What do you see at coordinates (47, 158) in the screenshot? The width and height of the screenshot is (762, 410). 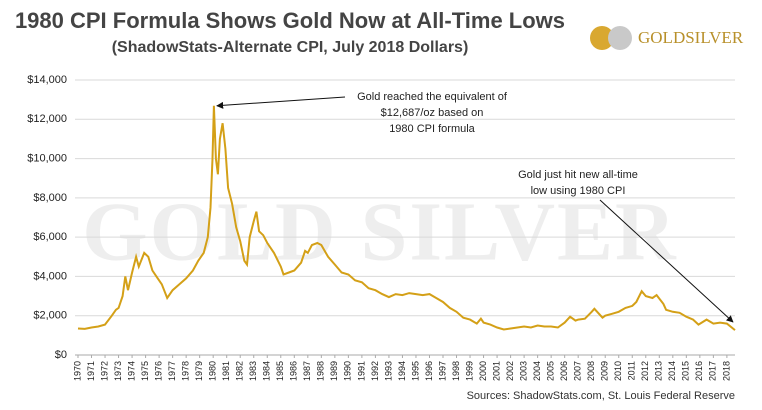 I see `y-tick-label: $10,000` at bounding box center [47, 158].